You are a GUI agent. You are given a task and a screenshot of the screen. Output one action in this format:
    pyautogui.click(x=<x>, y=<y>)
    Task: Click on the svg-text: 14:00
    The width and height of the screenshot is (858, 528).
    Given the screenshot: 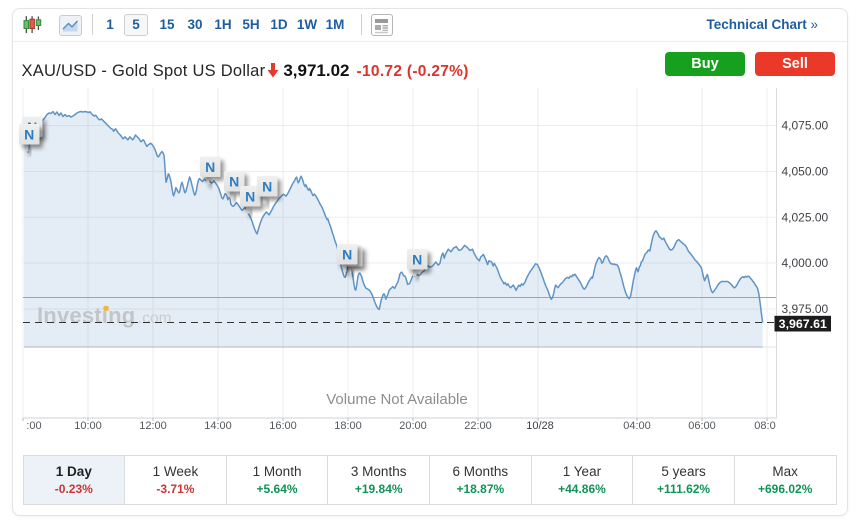 What is the action you would take?
    pyautogui.click(x=218, y=426)
    